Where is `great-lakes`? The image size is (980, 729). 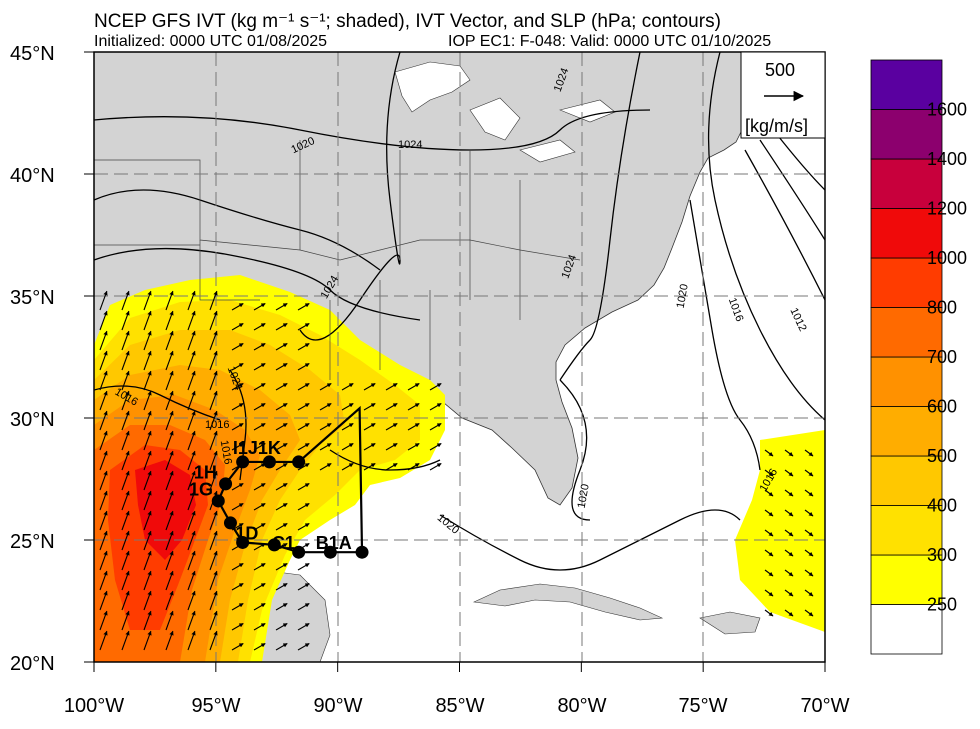 great-lakes is located at coordinates (505, 112).